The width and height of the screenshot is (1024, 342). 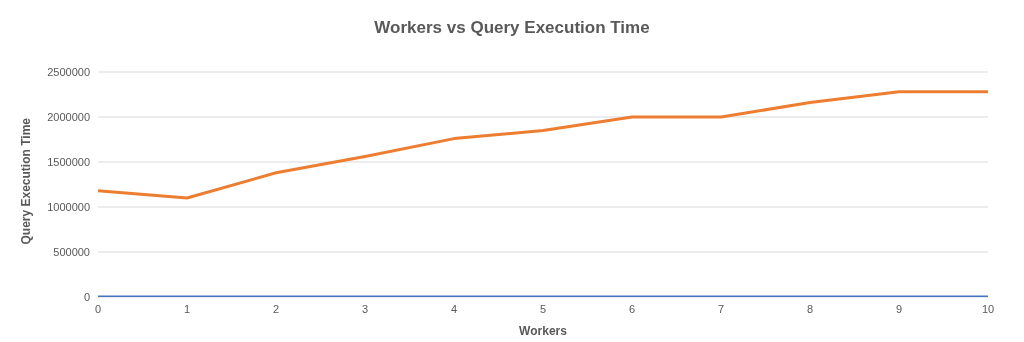 I want to click on y-axis-title: Query Execution Time, so click(x=26, y=181).